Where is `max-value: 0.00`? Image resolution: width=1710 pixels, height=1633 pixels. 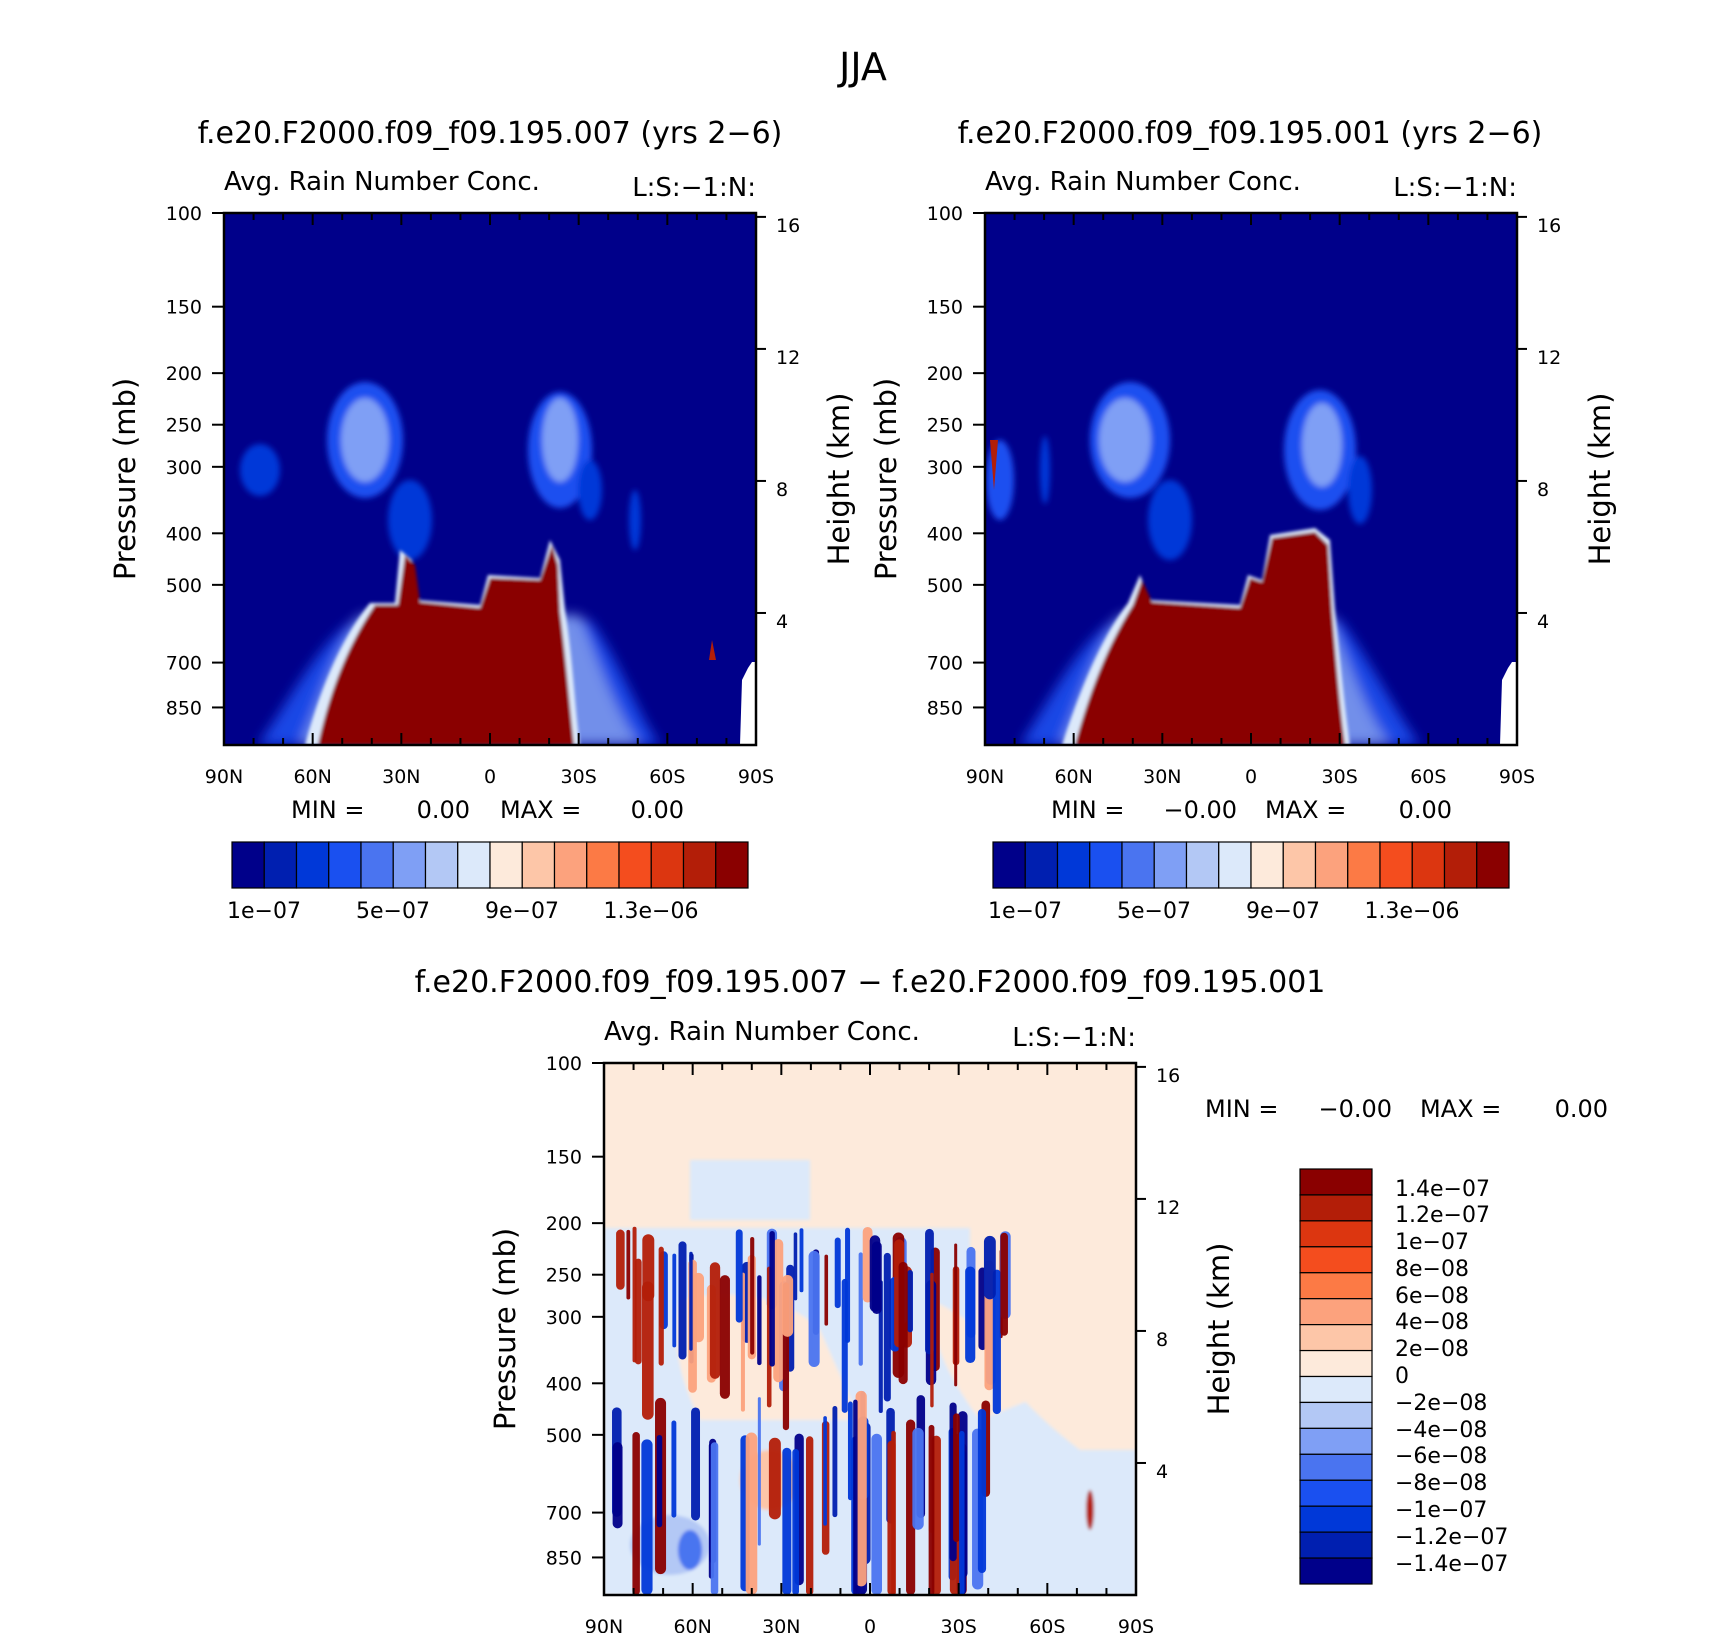 max-value: 0.00 is located at coordinates (1425, 810).